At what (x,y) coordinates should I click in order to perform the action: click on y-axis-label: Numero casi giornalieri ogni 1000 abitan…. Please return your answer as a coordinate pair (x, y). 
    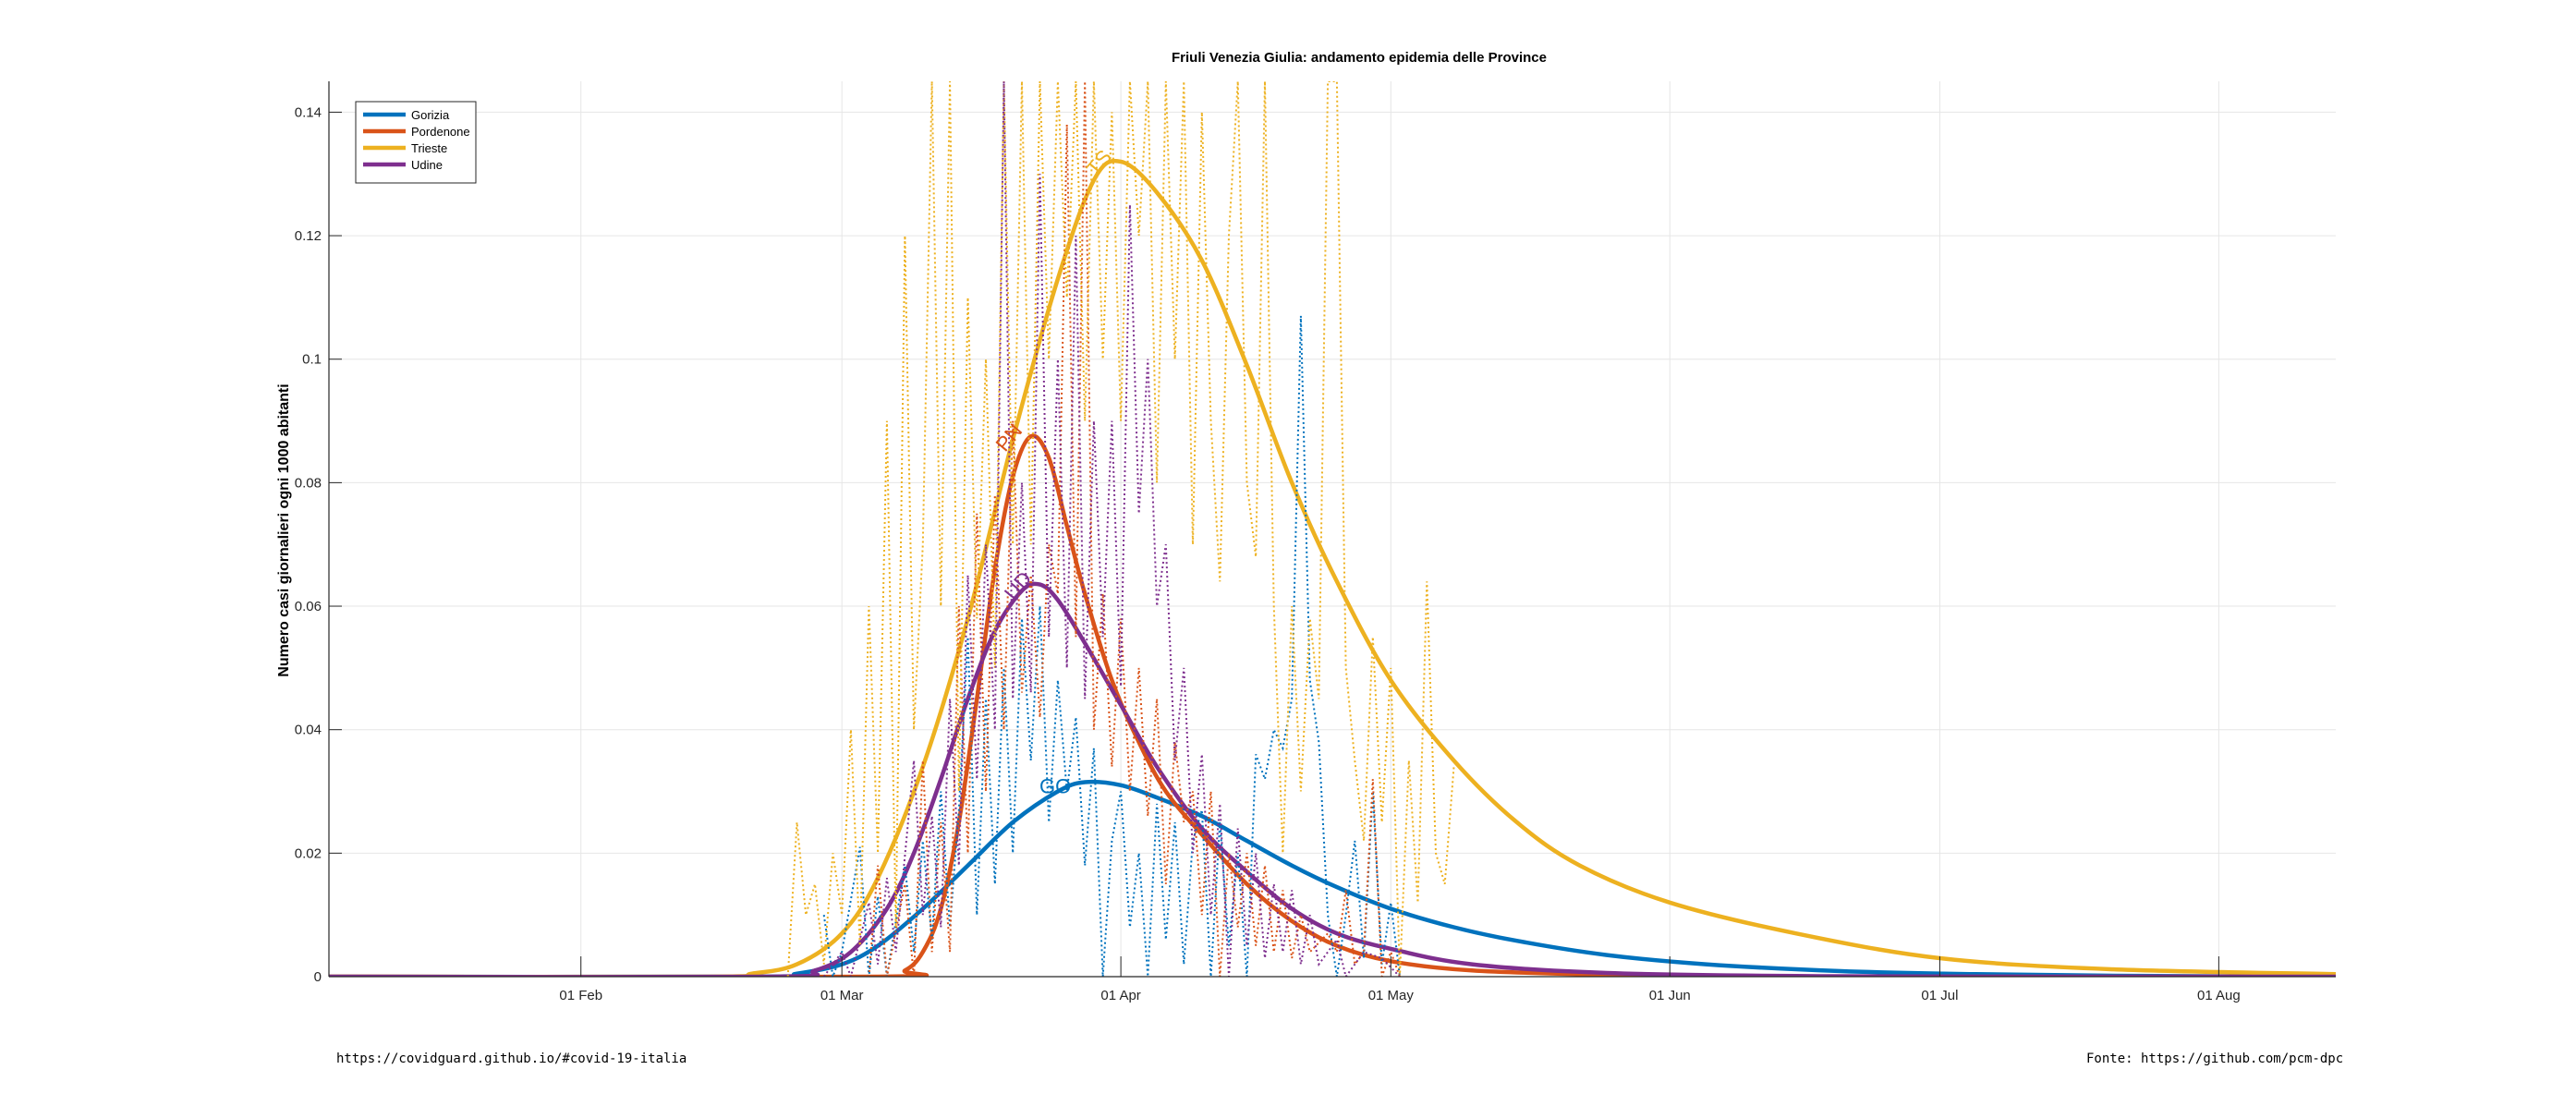
    Looking at the image, I should click on (284, 530).